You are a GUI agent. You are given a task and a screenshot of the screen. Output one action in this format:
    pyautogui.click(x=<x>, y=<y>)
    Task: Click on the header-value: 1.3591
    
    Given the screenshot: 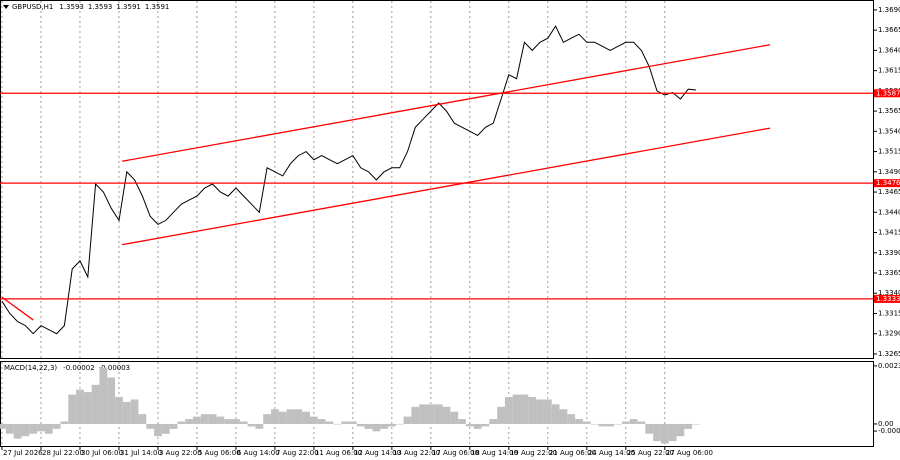 What is the action you would take?
    pyautogui.click(x=128, y=7)
    